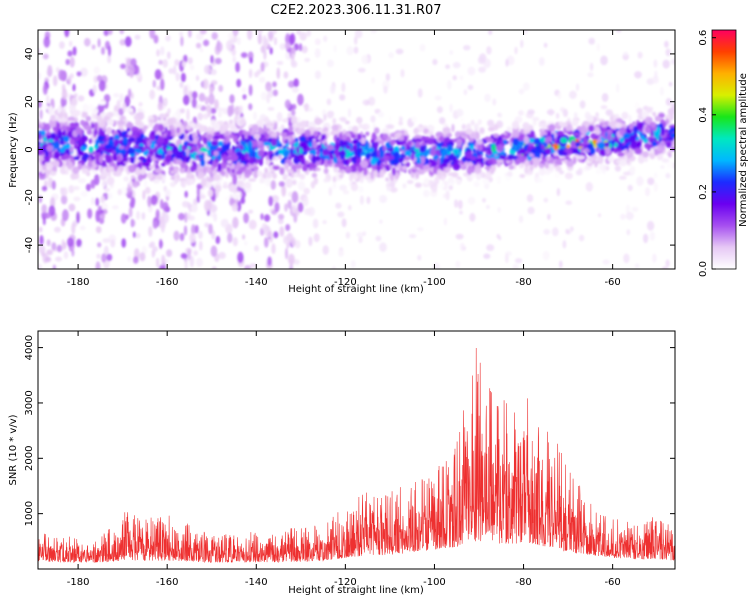  Describe the element at coordinates (356, 590) in the screenshot. I see `snr-x-label: Height of straight line (km)` at that location.